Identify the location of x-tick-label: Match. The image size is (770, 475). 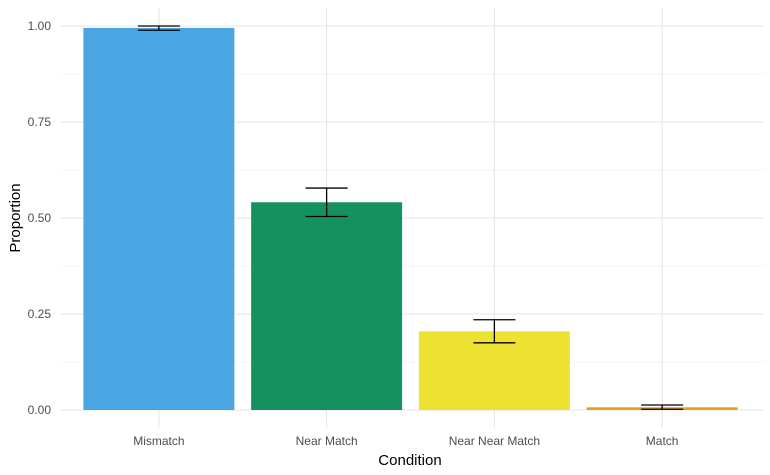
(662, 441).